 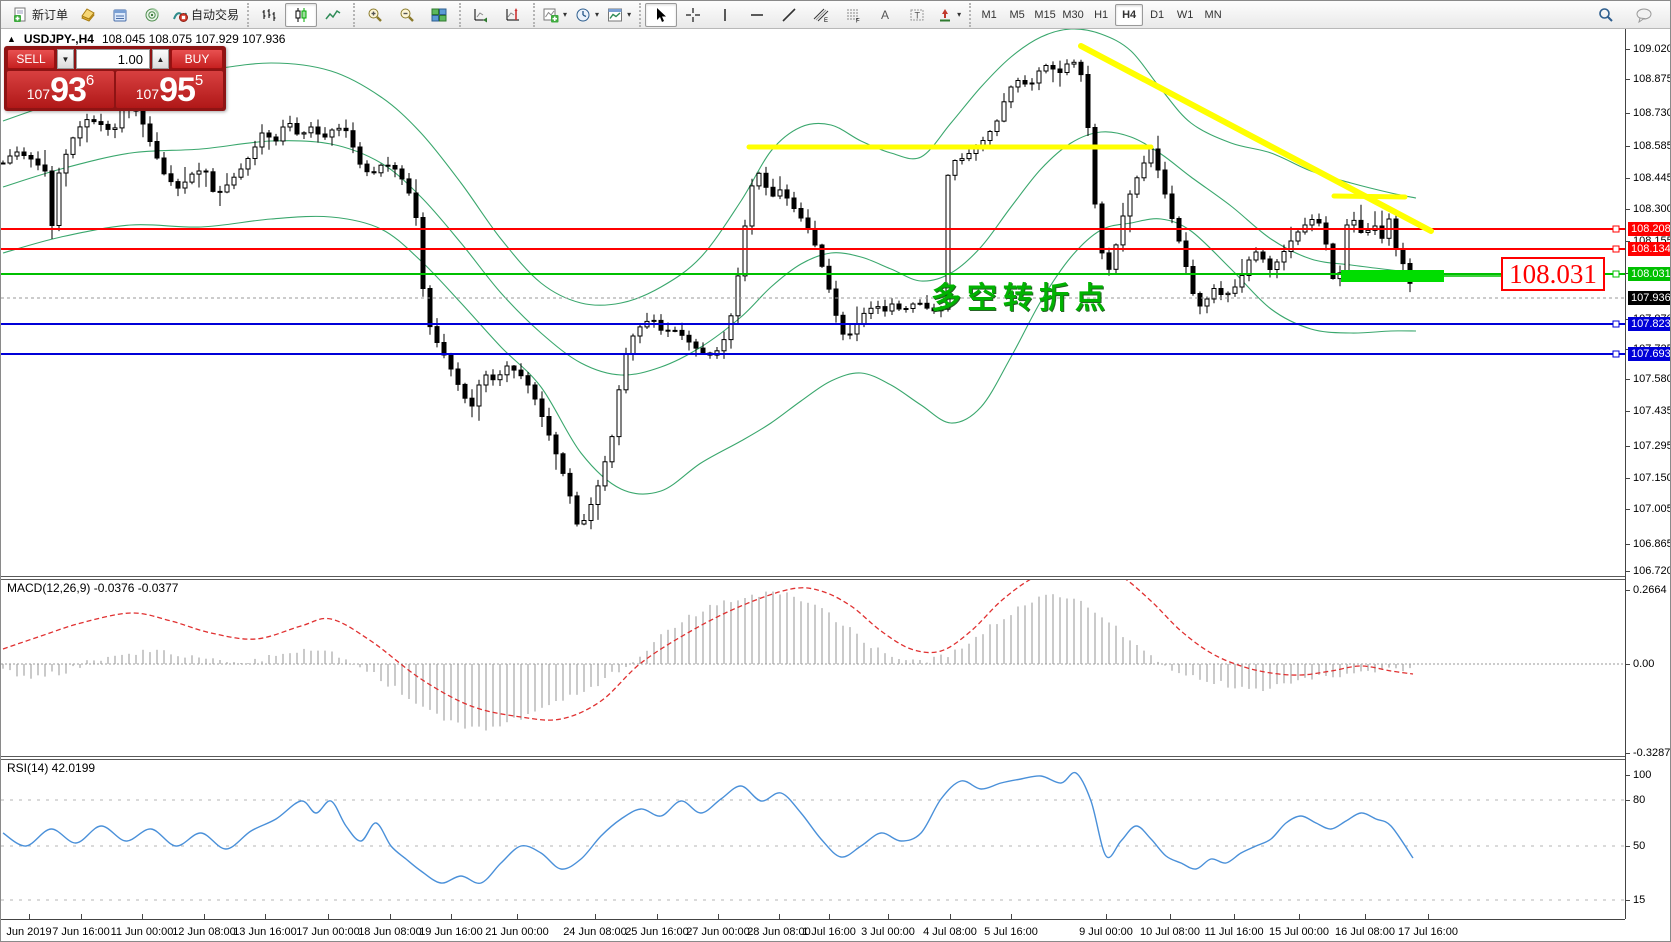 I want to click on timeframe-m1: M1, so click(x=989, y=14).